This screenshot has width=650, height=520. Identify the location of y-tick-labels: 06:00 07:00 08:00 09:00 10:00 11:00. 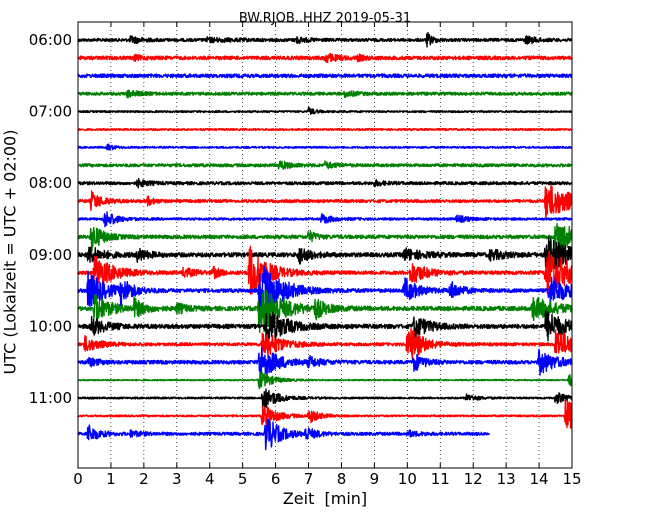
(50, 219).